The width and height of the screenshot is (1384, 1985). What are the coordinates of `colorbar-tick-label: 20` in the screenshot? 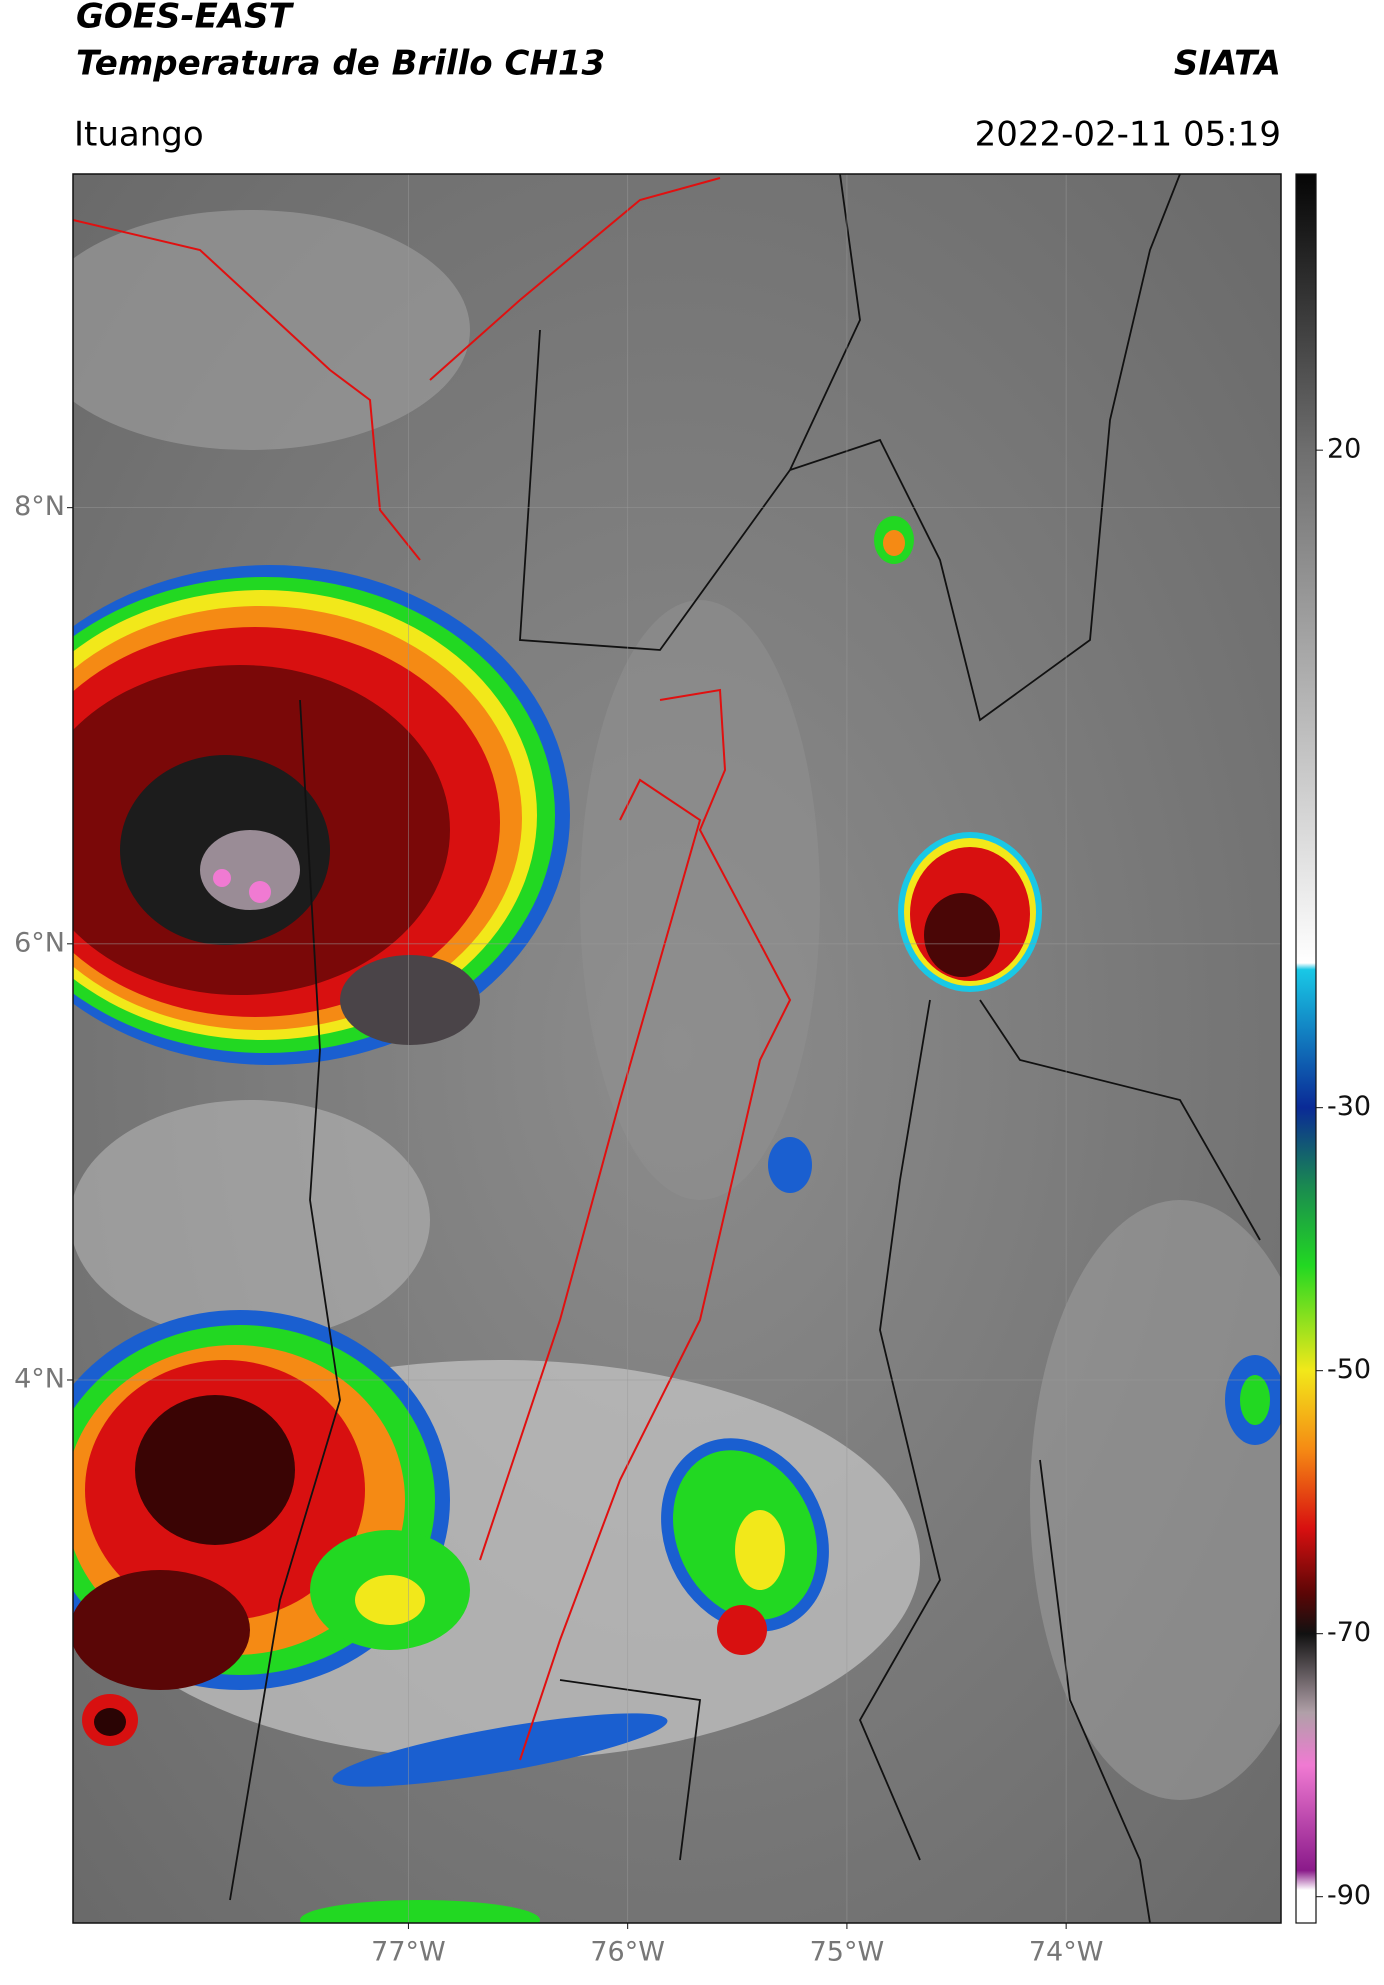 It's located at (1344, 449).